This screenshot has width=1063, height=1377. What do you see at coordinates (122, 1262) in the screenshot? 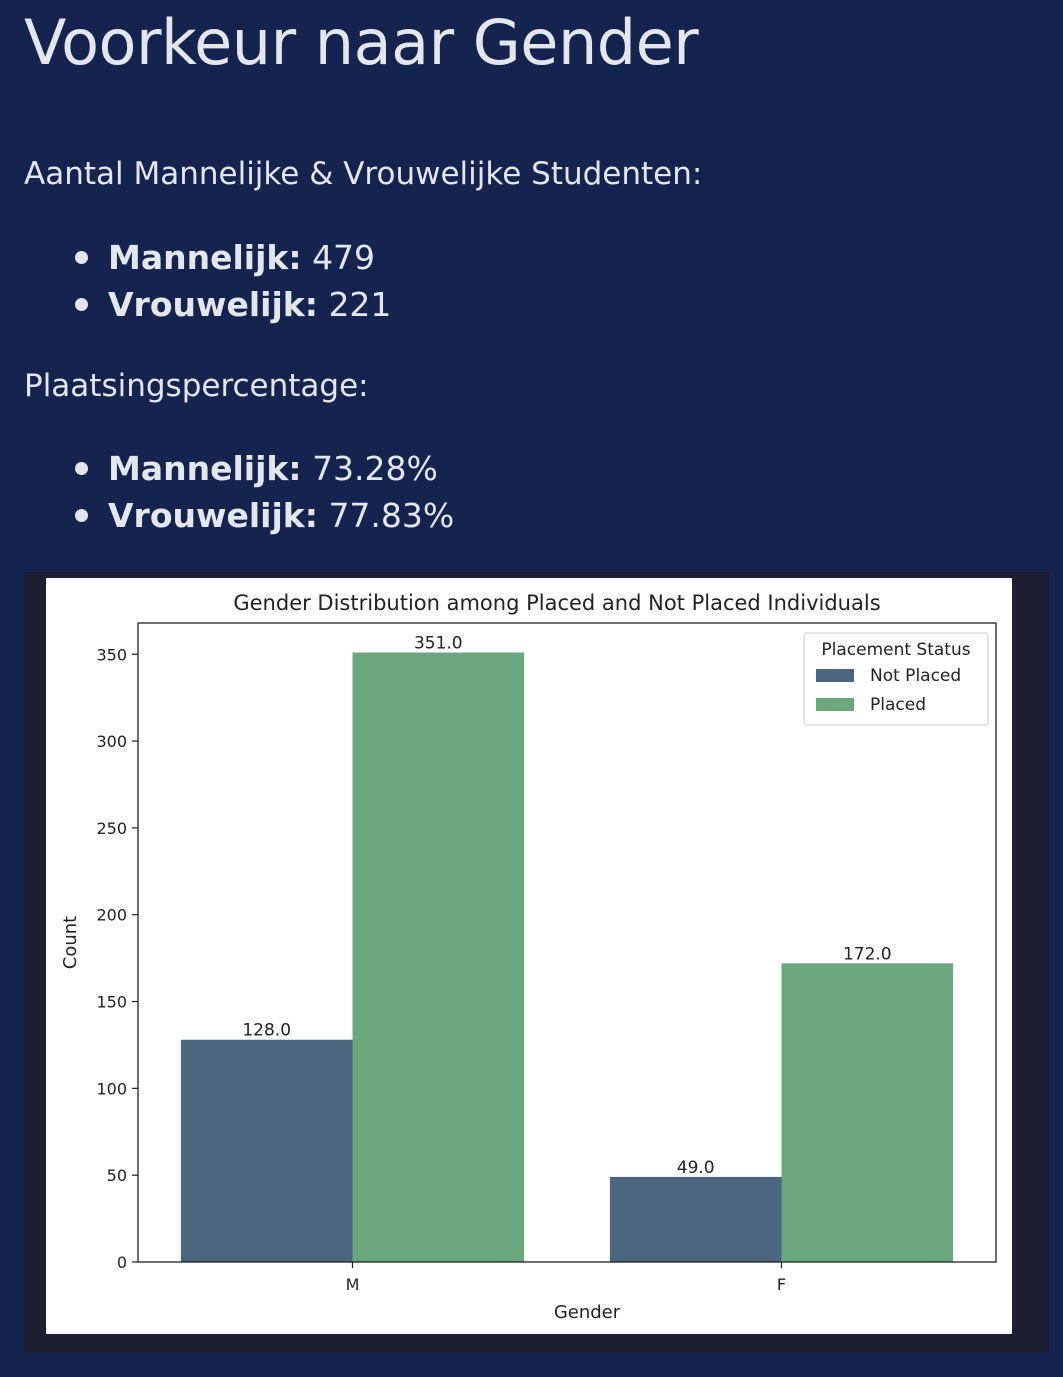
I see `y-tick-label: 0` at bounding box center [122, 1262].